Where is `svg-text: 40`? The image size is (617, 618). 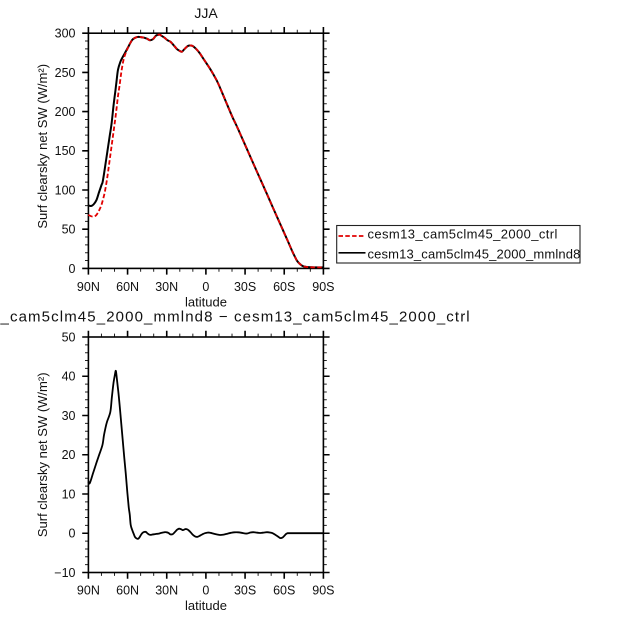
svg-text: 40 is located at coordinates (69, 377).